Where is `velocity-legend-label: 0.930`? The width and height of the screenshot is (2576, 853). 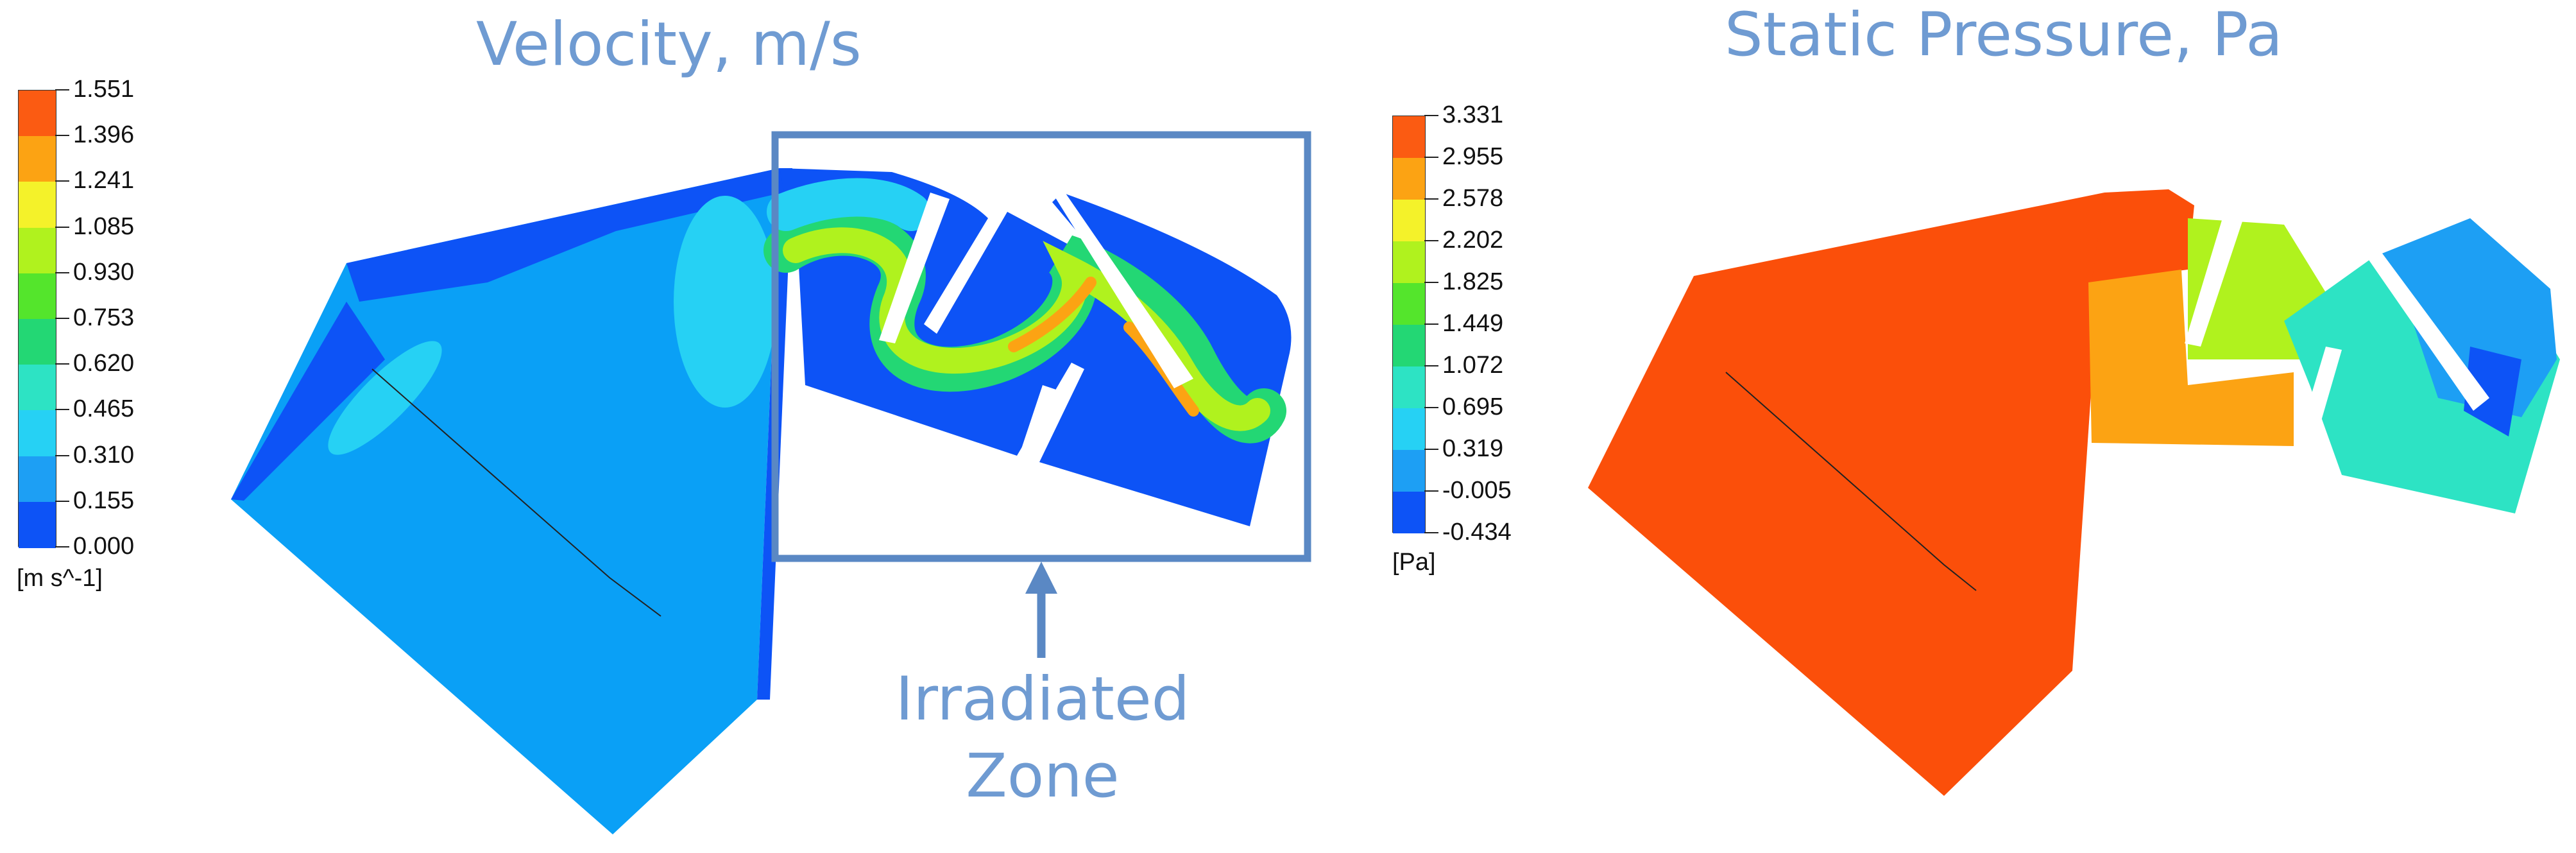 velocity-legend-label: 0.930 is located at coordinates (104, 272).